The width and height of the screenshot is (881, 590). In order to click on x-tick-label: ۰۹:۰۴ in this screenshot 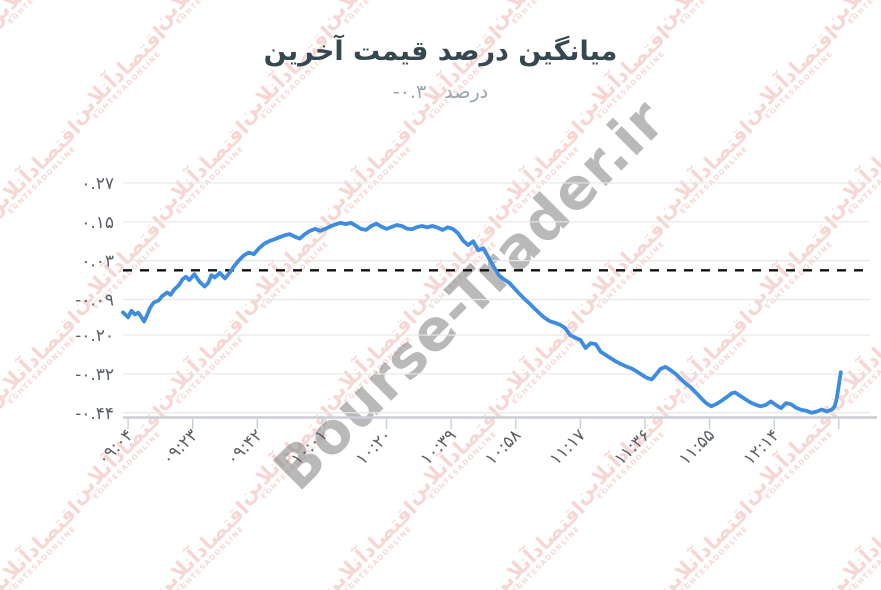, I will do `click(116, 447)`.